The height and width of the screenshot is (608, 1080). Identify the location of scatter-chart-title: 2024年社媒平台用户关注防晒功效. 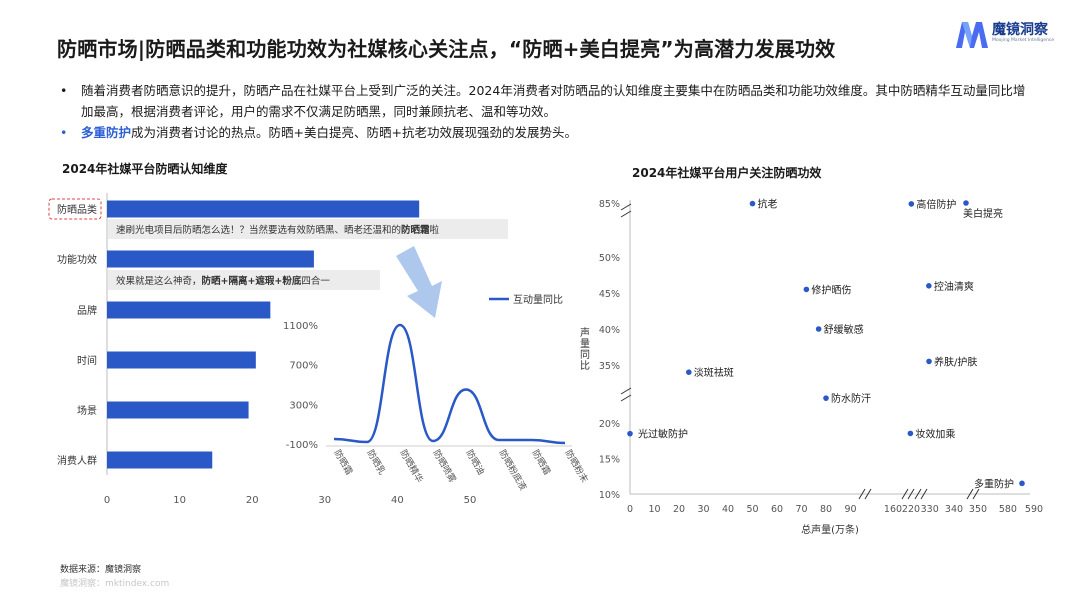
(727, 173).